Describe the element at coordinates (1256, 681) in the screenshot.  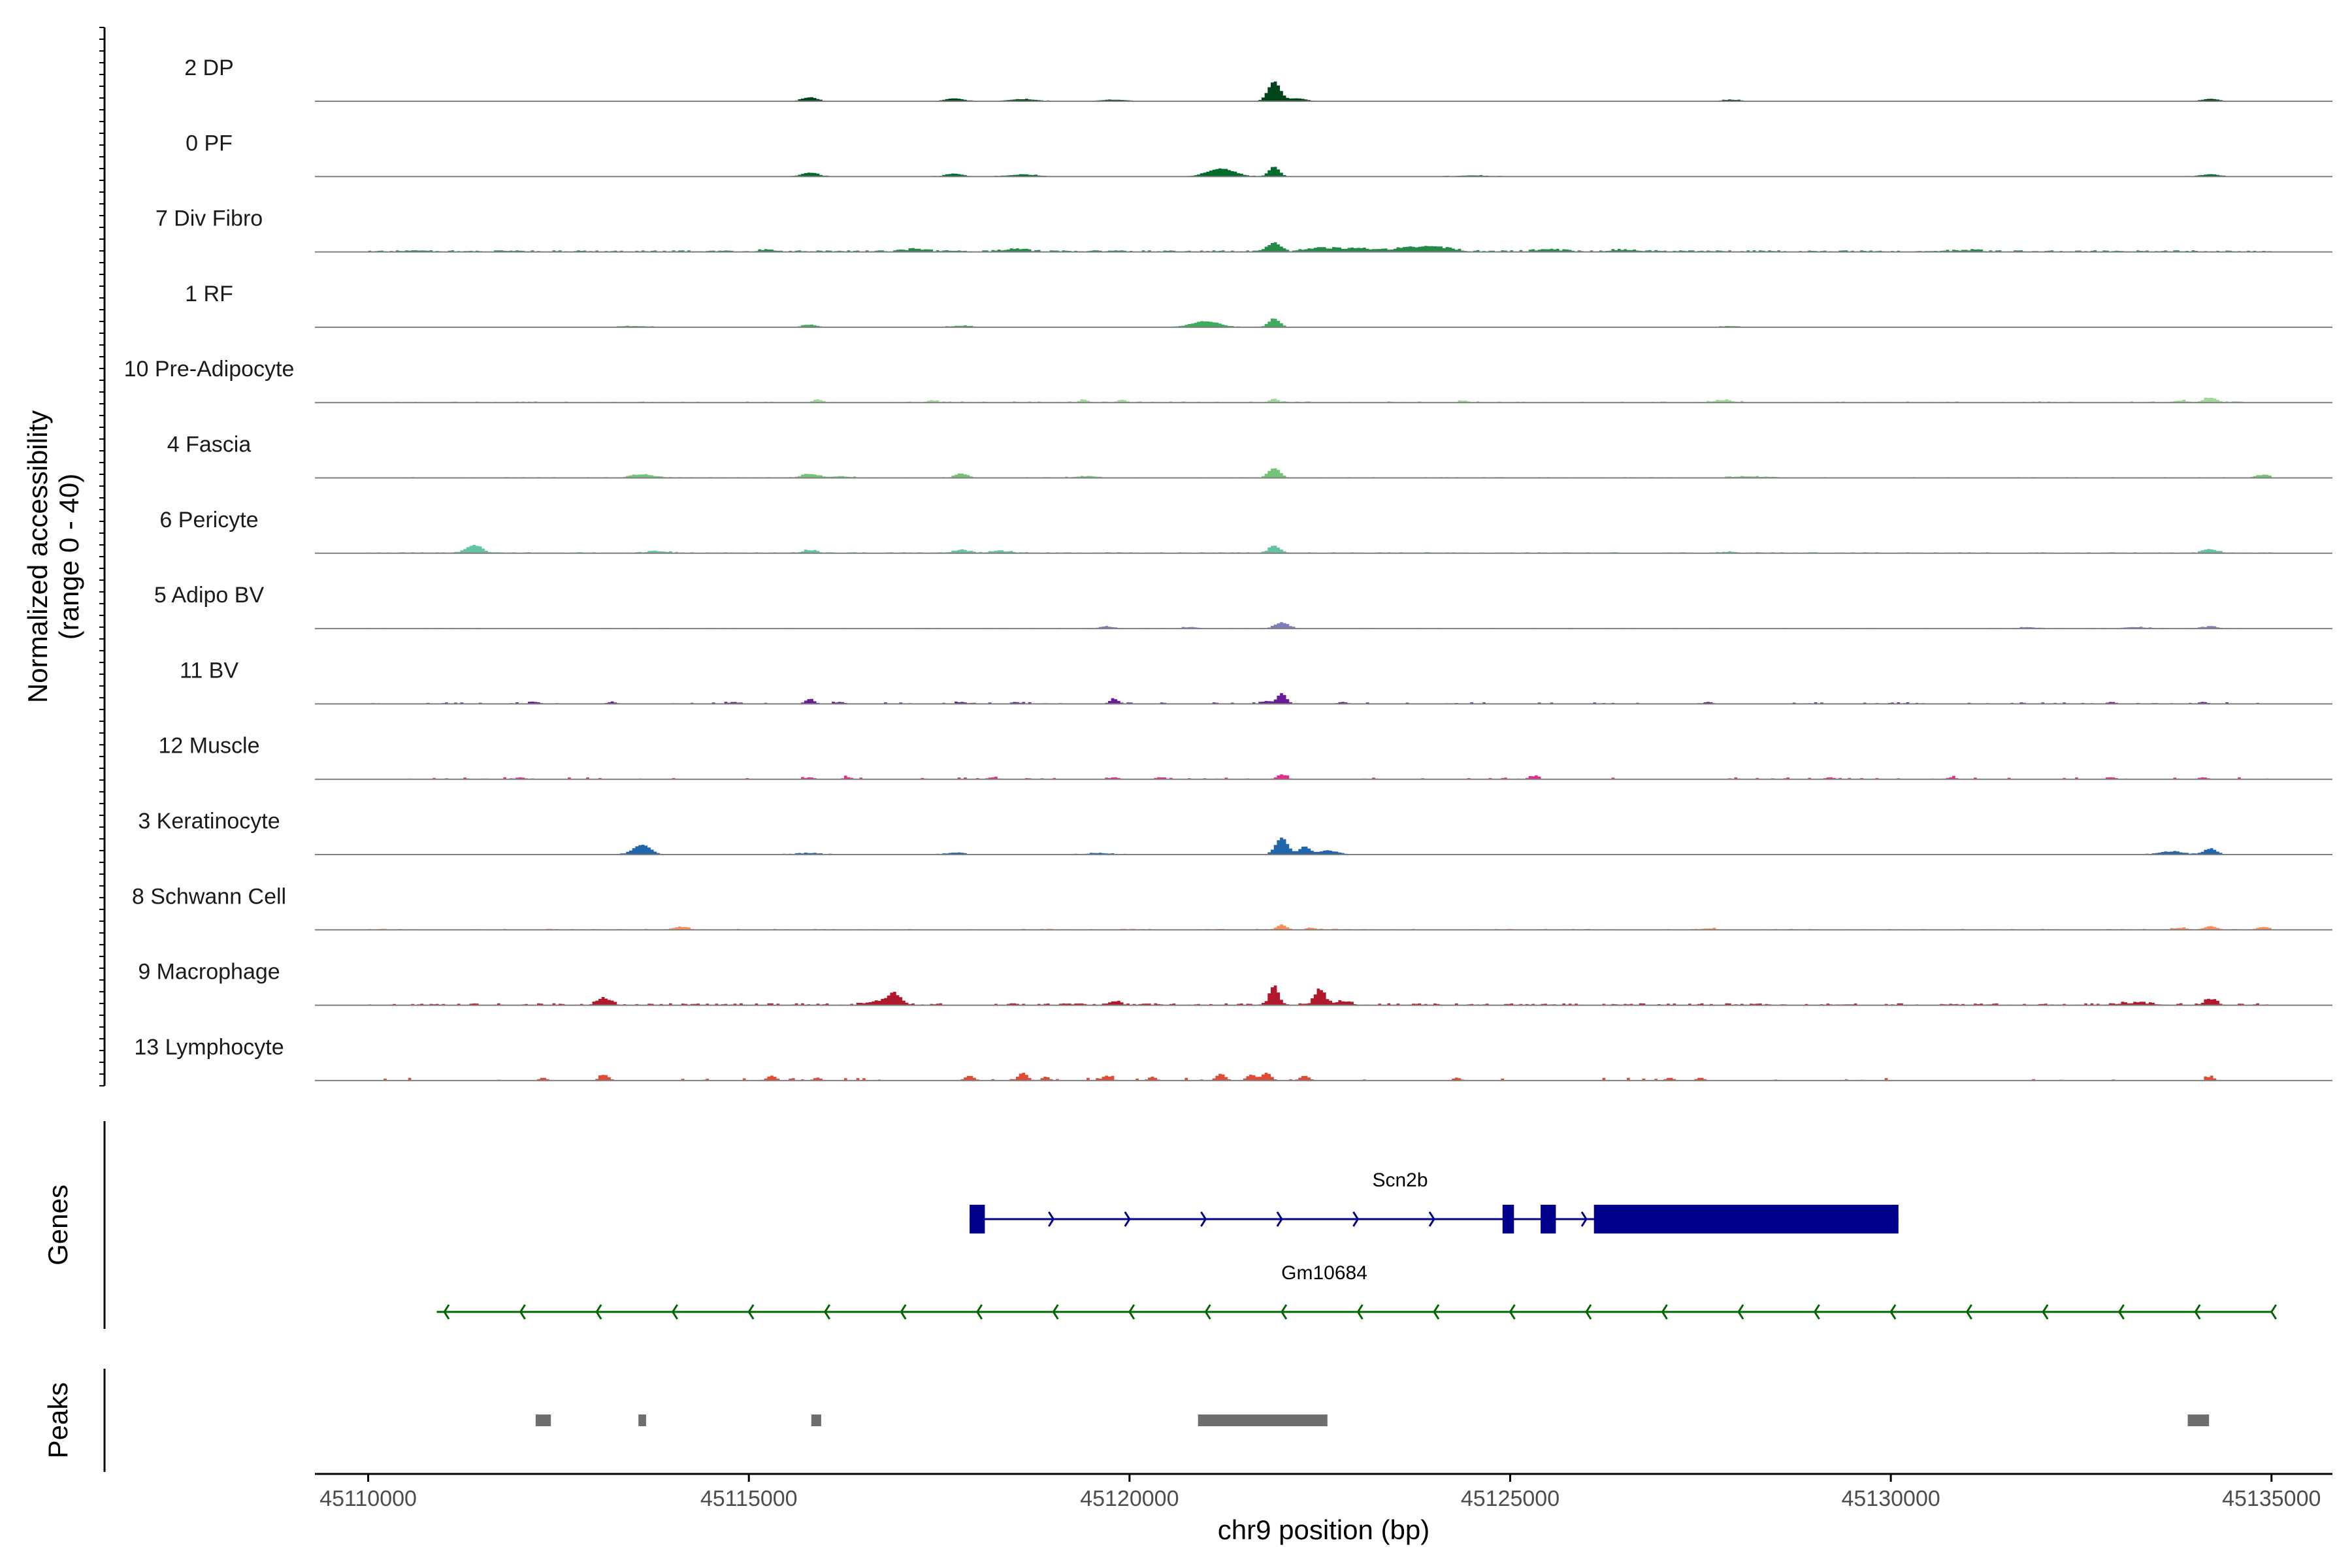
I see `track-11-bv: 11 BV` at that location.